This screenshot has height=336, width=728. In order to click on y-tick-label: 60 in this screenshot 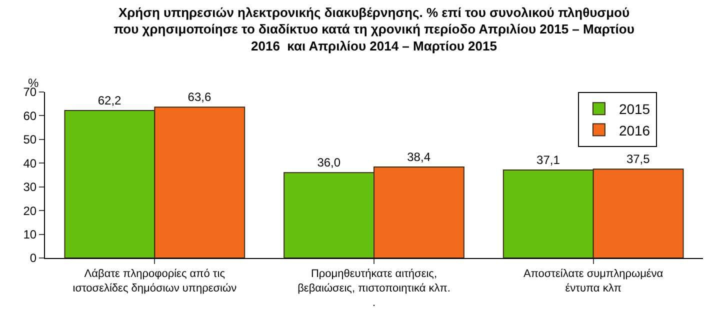, I will do `click(30, 115)`.